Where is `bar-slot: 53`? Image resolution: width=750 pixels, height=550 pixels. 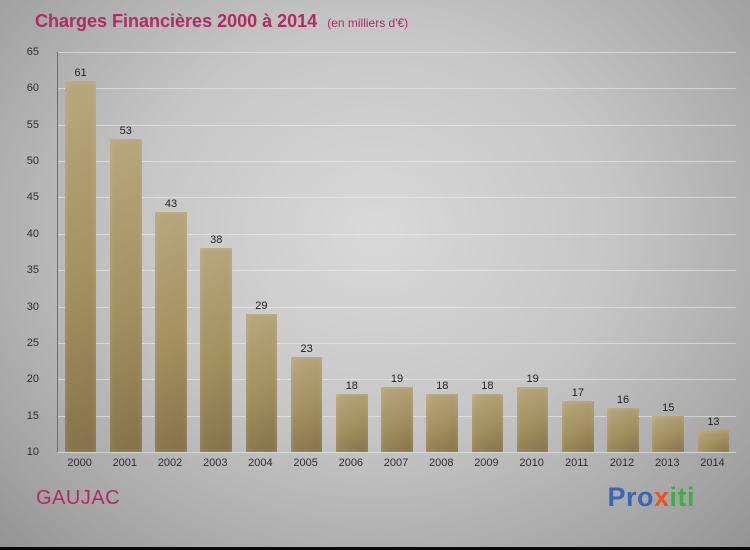 bar-slot: 53 is located at coordinates (125, 252).